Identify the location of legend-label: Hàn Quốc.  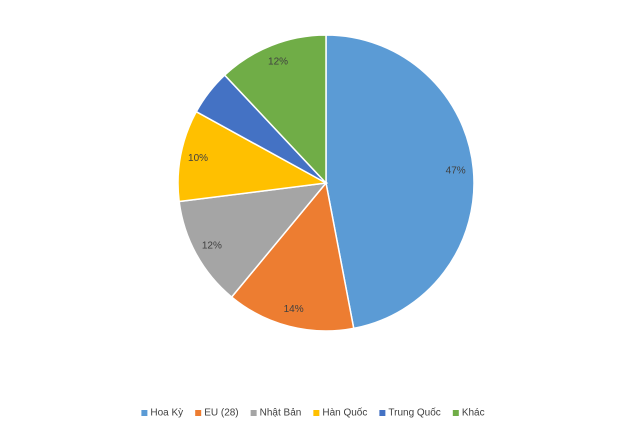
(344, 413).